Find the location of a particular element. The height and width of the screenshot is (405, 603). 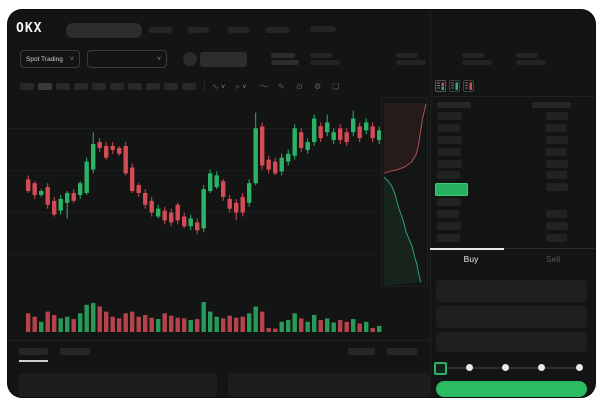

bottom-panel-left is located at coordinates (117, 385).